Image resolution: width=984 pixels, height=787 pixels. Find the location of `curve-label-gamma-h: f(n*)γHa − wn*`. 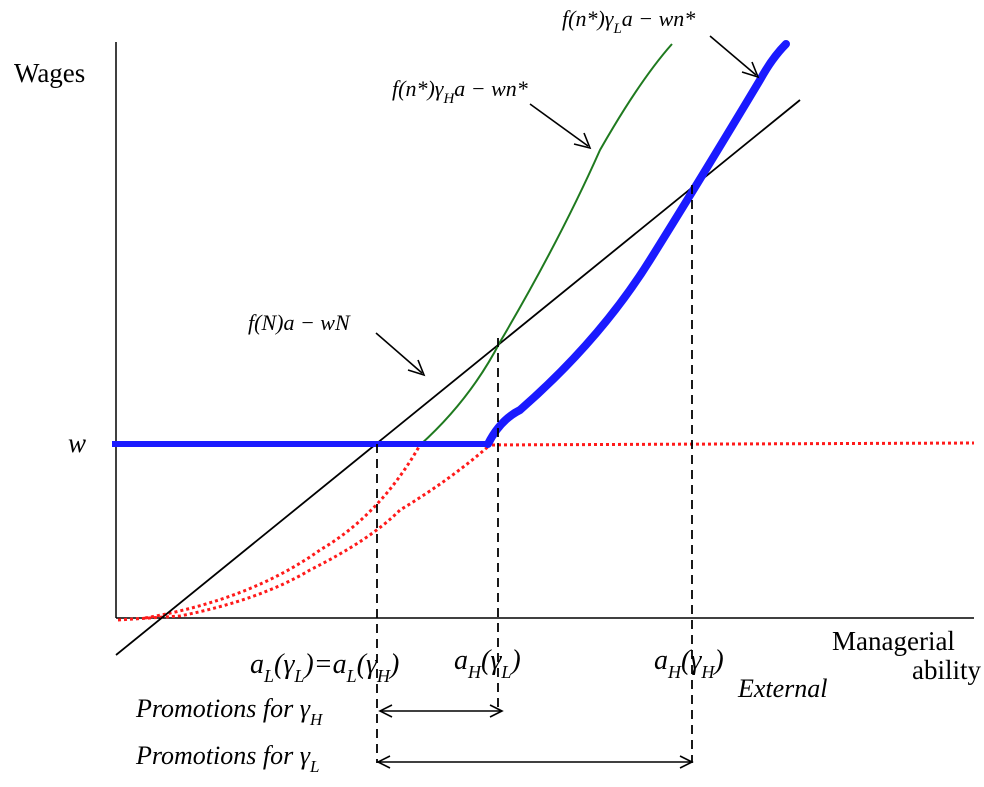

curve-label-gamma-h: f(n*)γHa − wn* is located at coordinates (460, 91).